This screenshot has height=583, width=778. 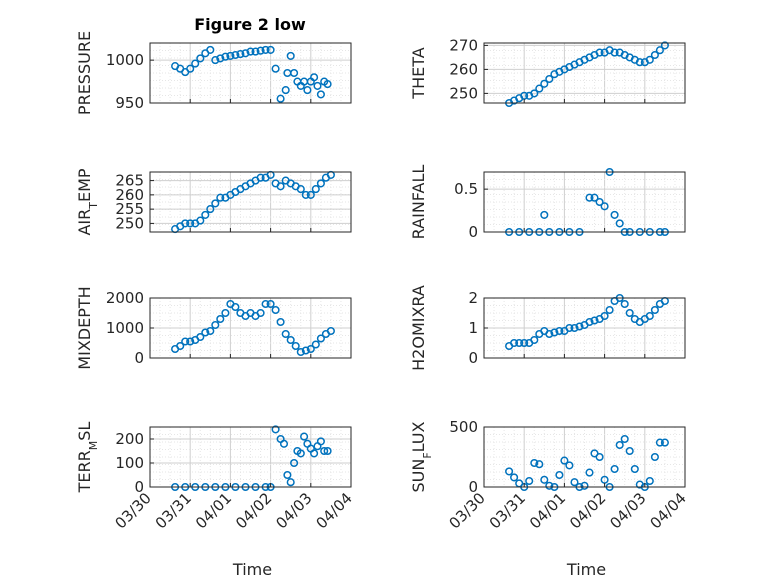 What do you see at coordinates (129, 195) in the screenshot?
I see `y-tick-label: 260` at bounding box center [129, 195].